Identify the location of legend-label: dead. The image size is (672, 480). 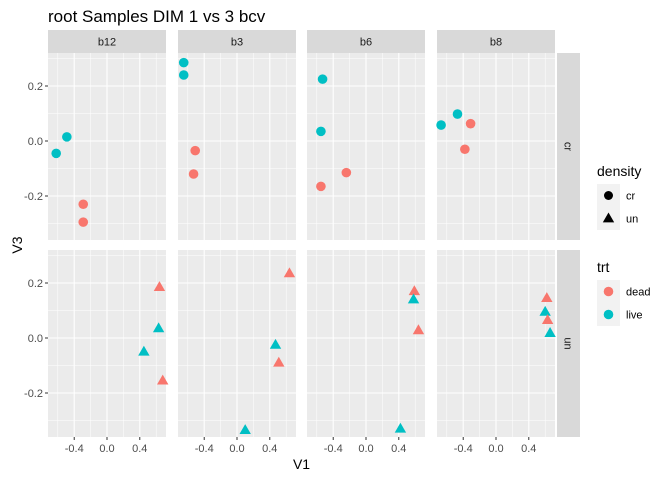
(638, 293).